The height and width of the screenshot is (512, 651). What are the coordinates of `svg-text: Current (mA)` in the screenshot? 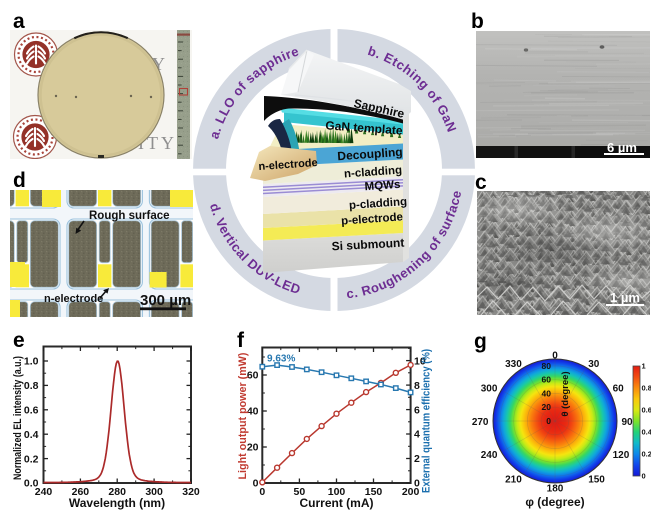 It's located at (337, 503).